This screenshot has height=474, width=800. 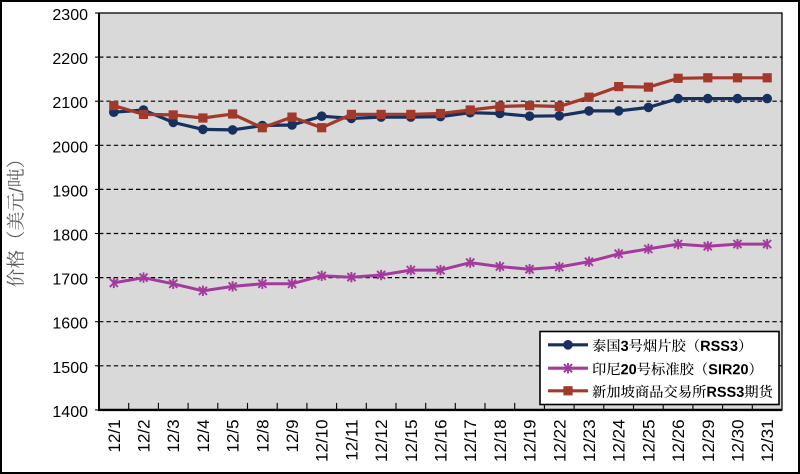 I want to click on svg-text: 12/30, so click(x=738, y=440).